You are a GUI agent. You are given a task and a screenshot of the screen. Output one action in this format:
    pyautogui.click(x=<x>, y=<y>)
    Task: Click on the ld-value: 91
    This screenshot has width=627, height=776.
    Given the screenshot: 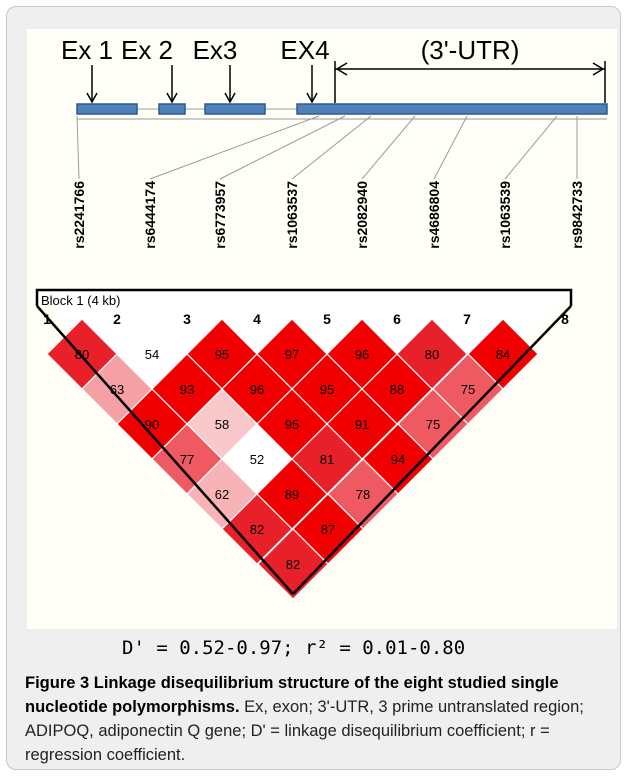 What is the action you would take?
    pyautogui.click(x=362, y=424)
    